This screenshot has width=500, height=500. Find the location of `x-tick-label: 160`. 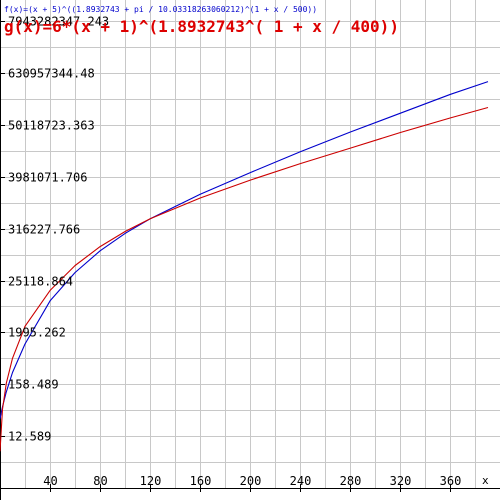

x-tick-label: 160 is located at coordinates (201, 481).